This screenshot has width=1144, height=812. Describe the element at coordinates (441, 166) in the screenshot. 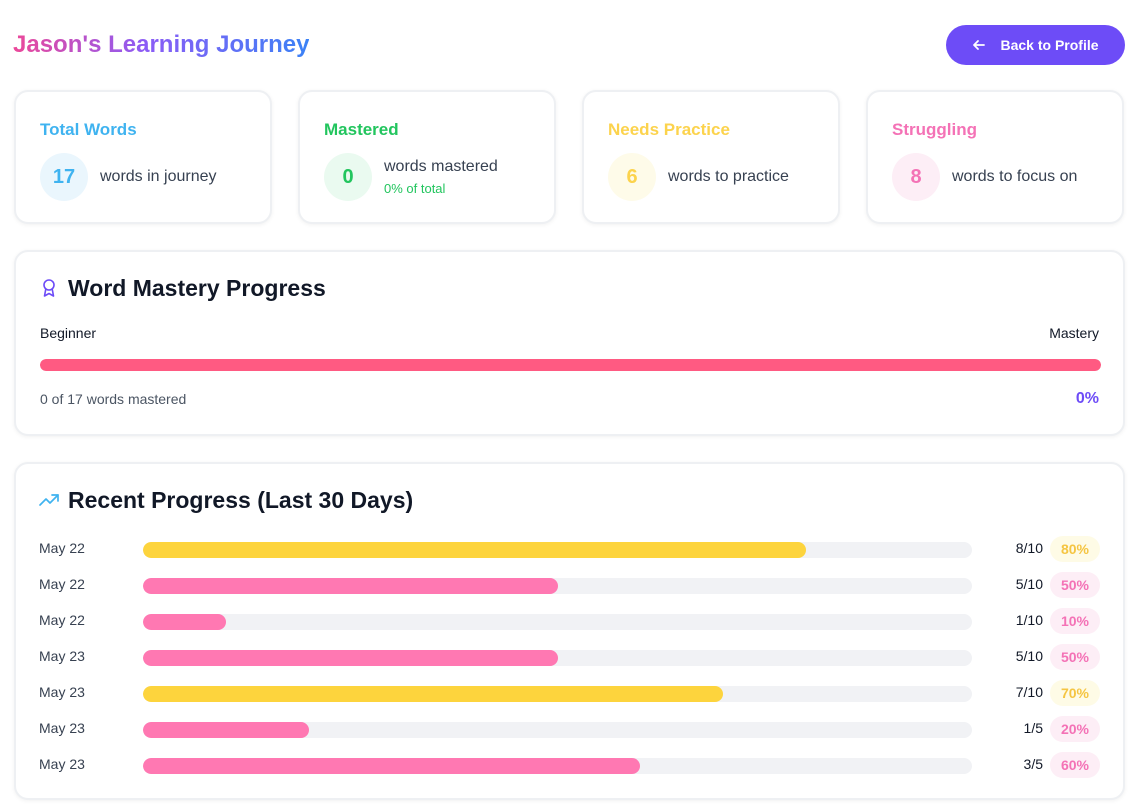

I see `stat-desc: words mastered` at that location.